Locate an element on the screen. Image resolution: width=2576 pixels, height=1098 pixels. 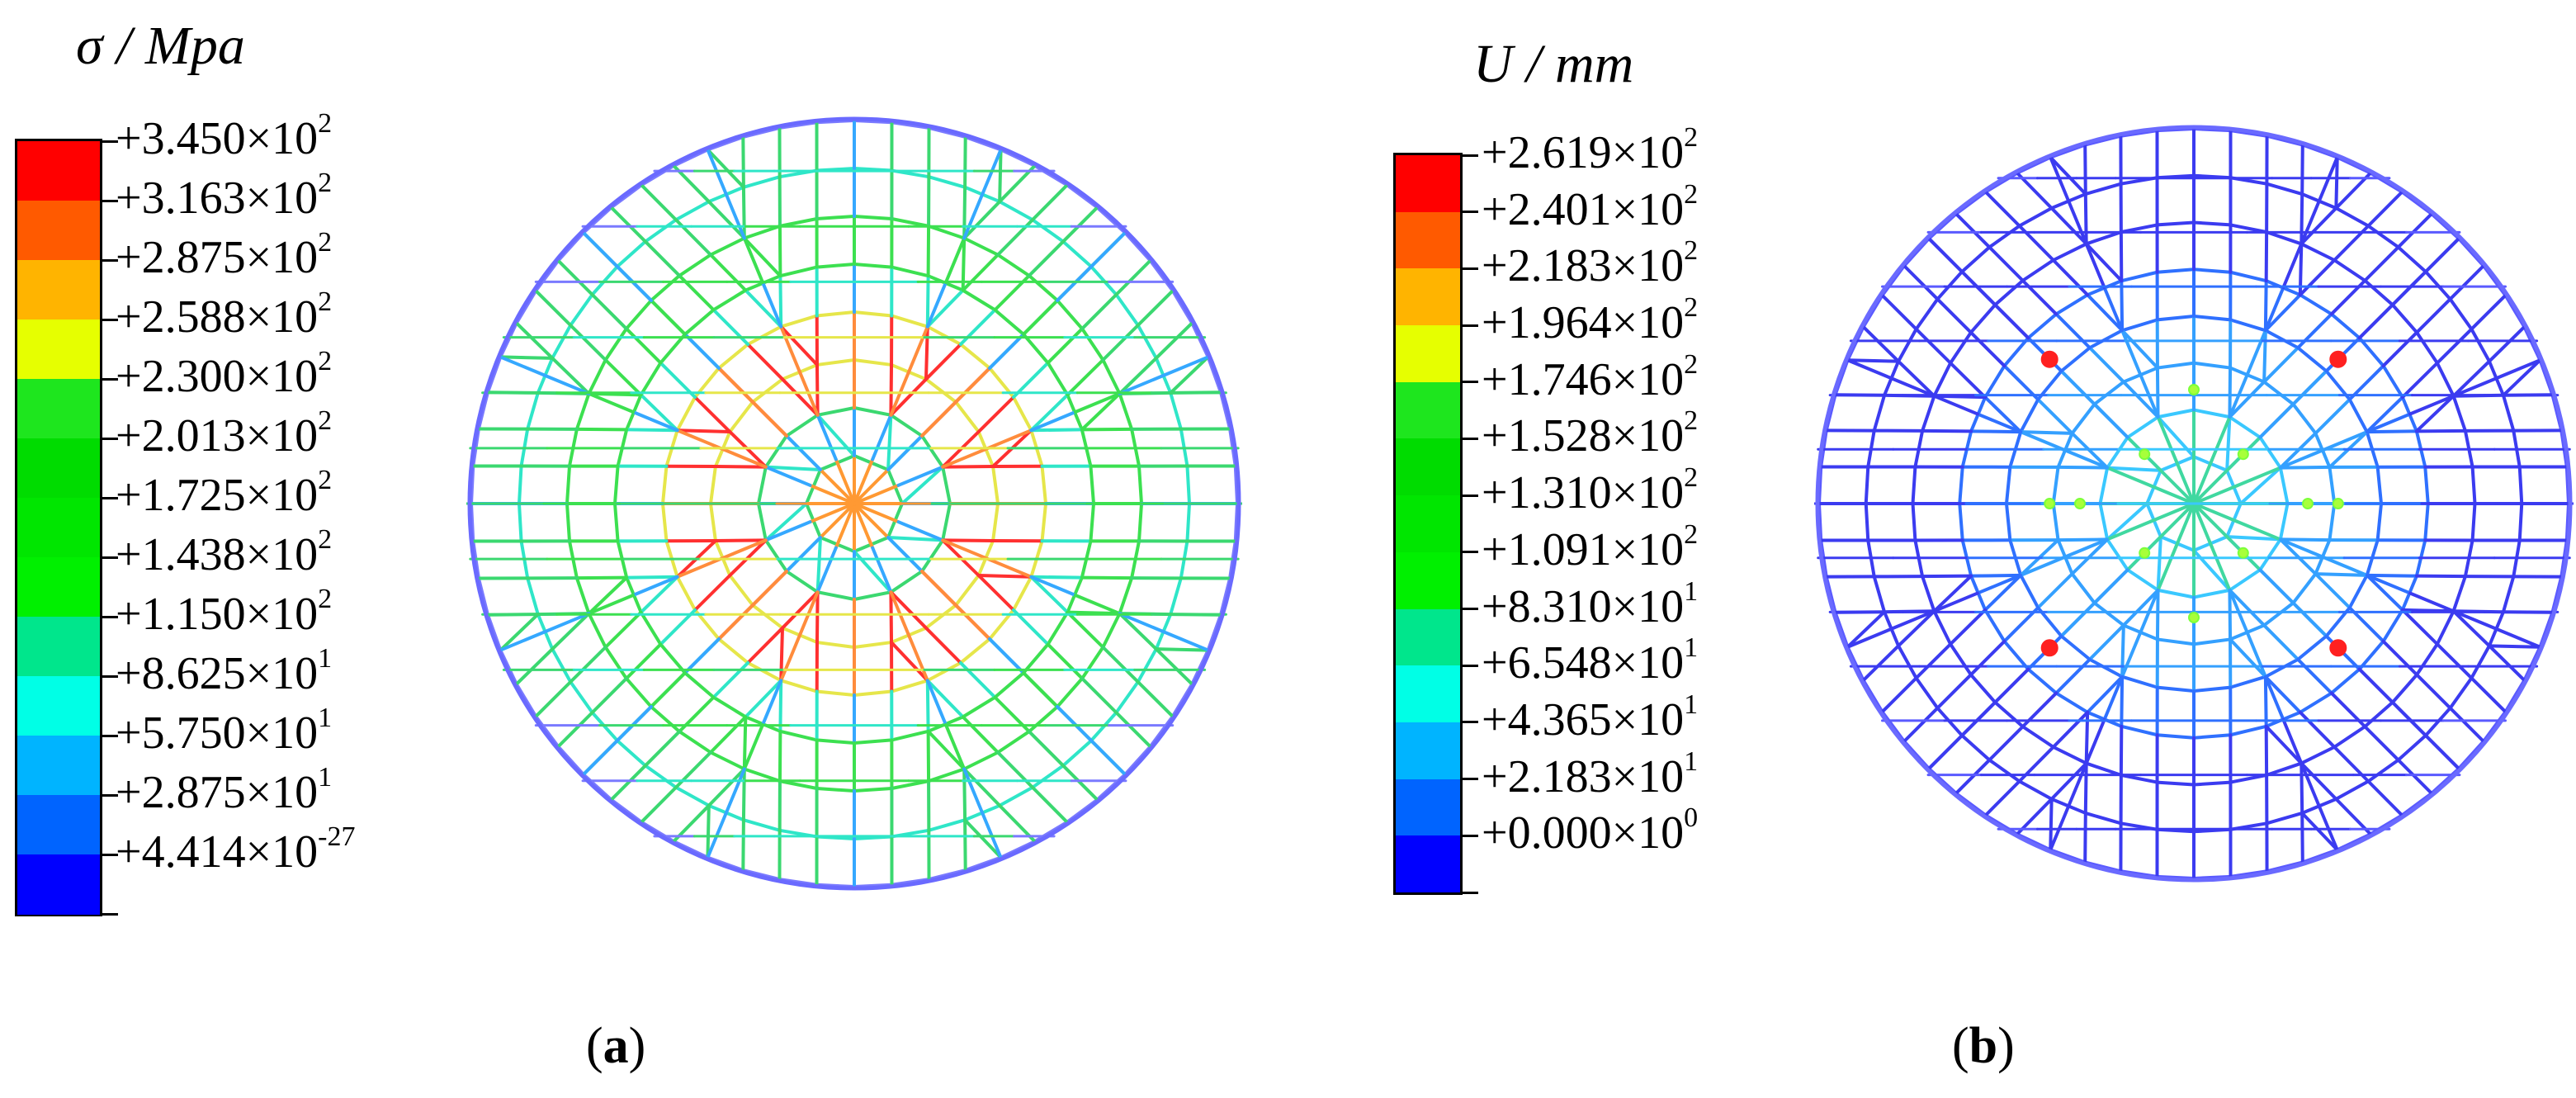
colorbar-segment is located at coordinates (1428, 807).